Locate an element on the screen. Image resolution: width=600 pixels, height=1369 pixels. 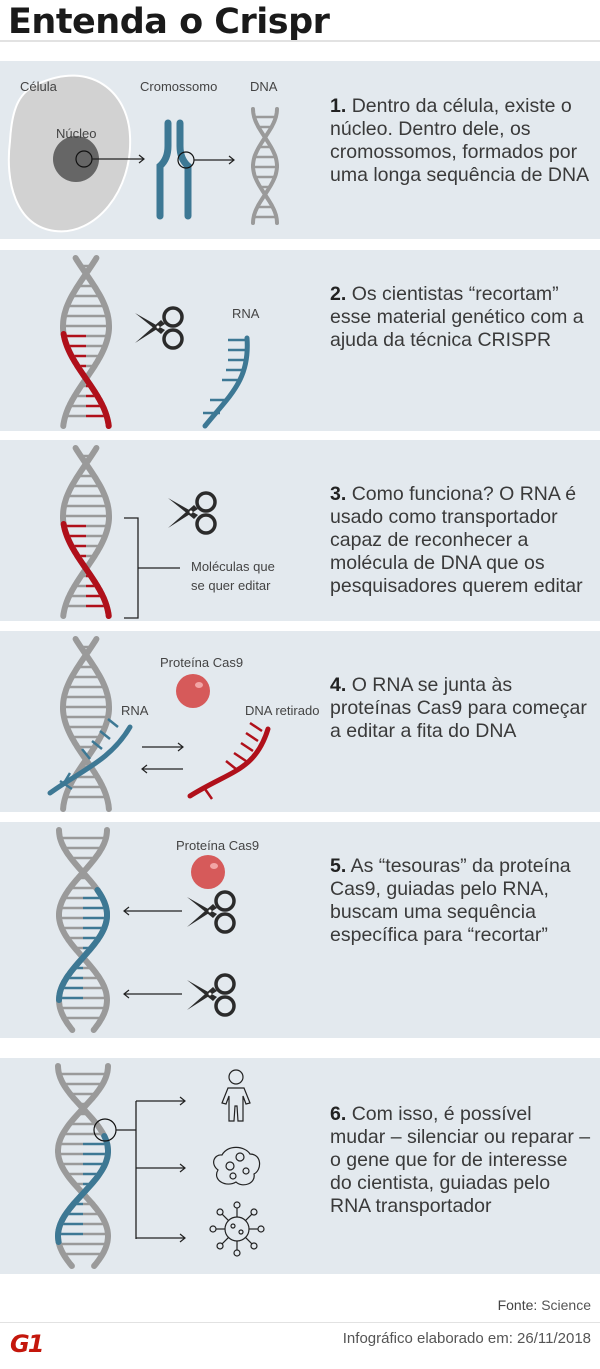
removed-dna-label: DNA retirado is located at coordinates (282, 710).